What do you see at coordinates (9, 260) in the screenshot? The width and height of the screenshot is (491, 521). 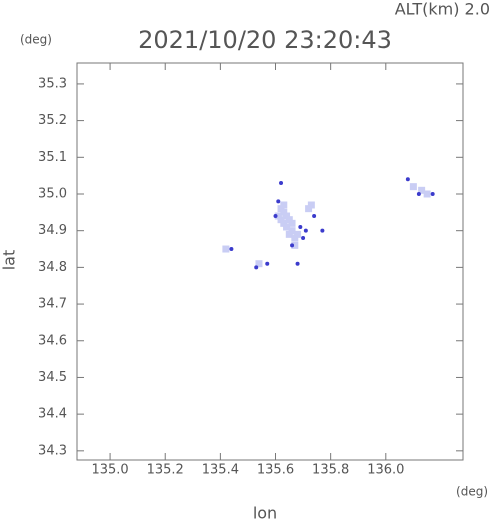 I see `y-axis-label: lat` at bounding box center [9, 260].